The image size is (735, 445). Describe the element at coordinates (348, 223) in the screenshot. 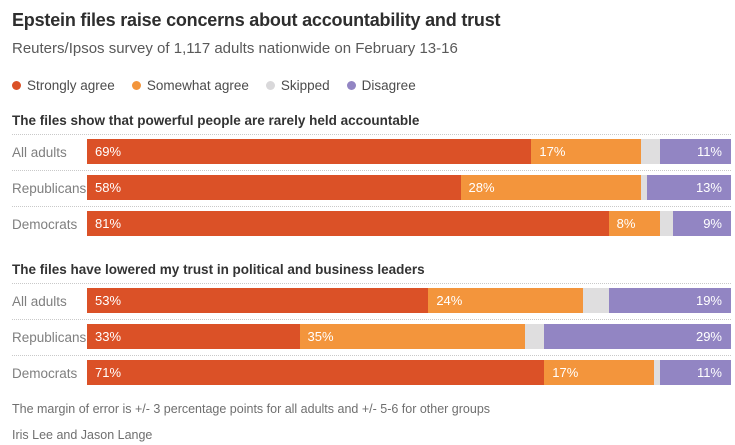

I see `bar-segment-strongly-agree: 81%` at that location.